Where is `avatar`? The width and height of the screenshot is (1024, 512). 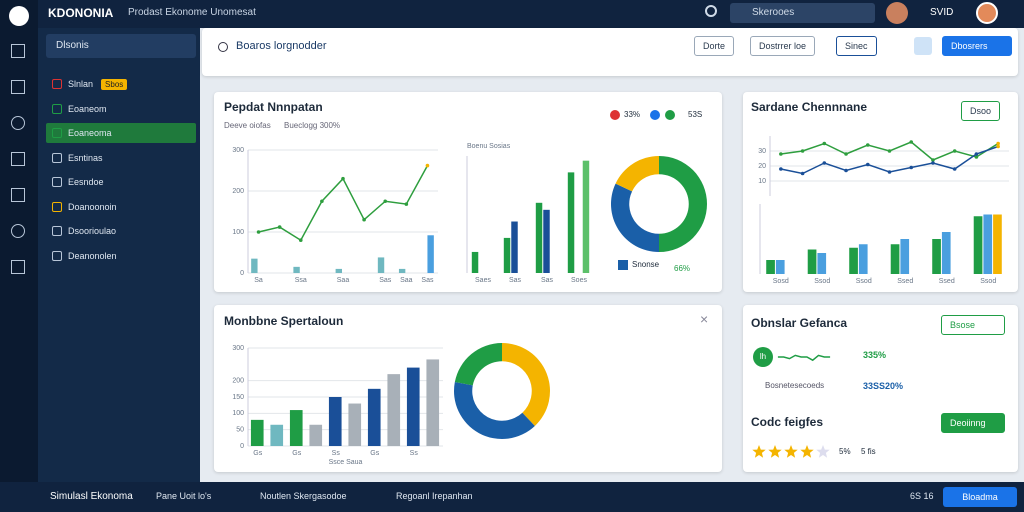 avatar is located at coordinates (897, 13).